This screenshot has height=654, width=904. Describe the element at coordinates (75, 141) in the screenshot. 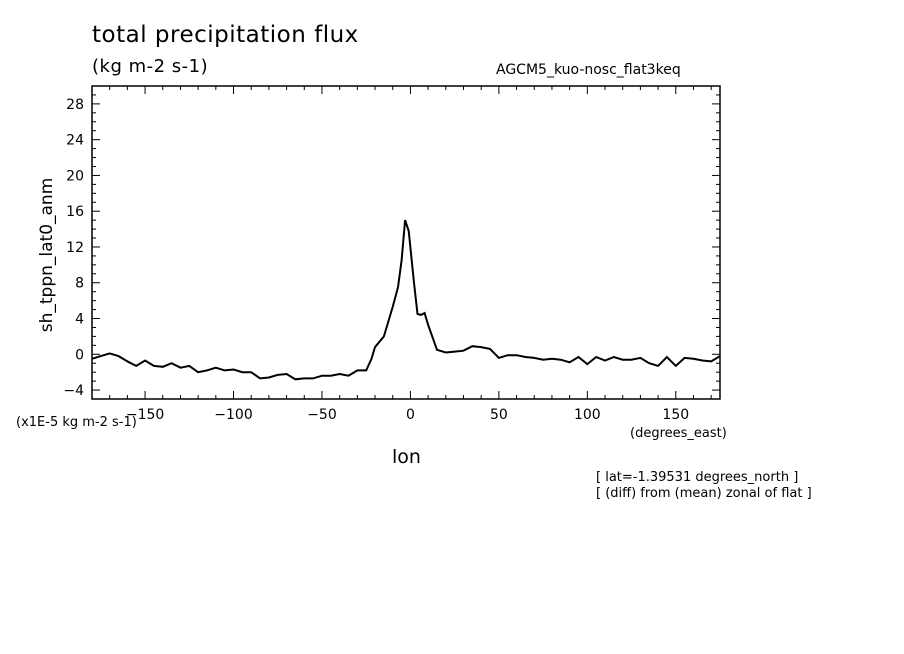

I see `y-tick-label: 24` at that location.